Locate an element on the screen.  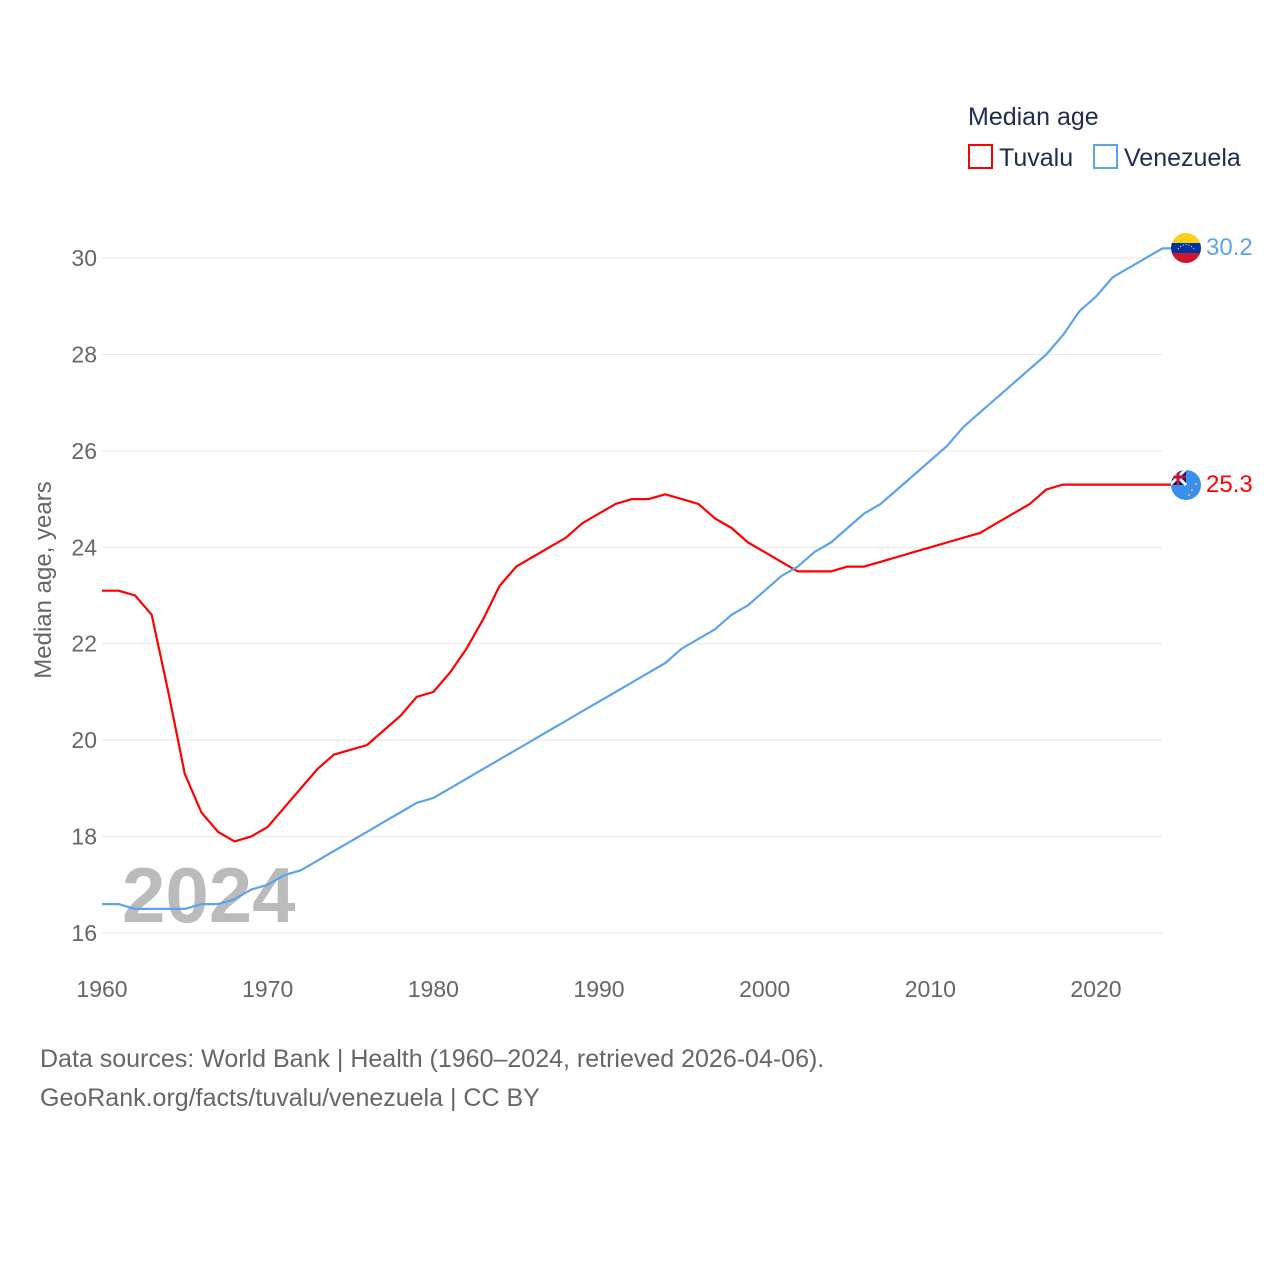
y-tick-label: 22 is located at coordinates (84, 644).